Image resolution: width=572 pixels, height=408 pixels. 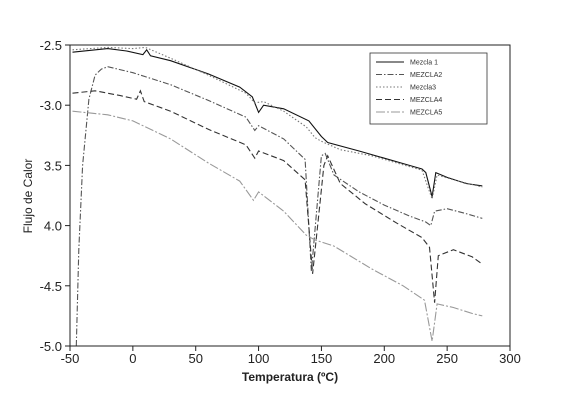 What do you see at coordinates (51, 346) in the screenshot?
I see `y-tick-label: -5.0` at bounding box center [51, 346].